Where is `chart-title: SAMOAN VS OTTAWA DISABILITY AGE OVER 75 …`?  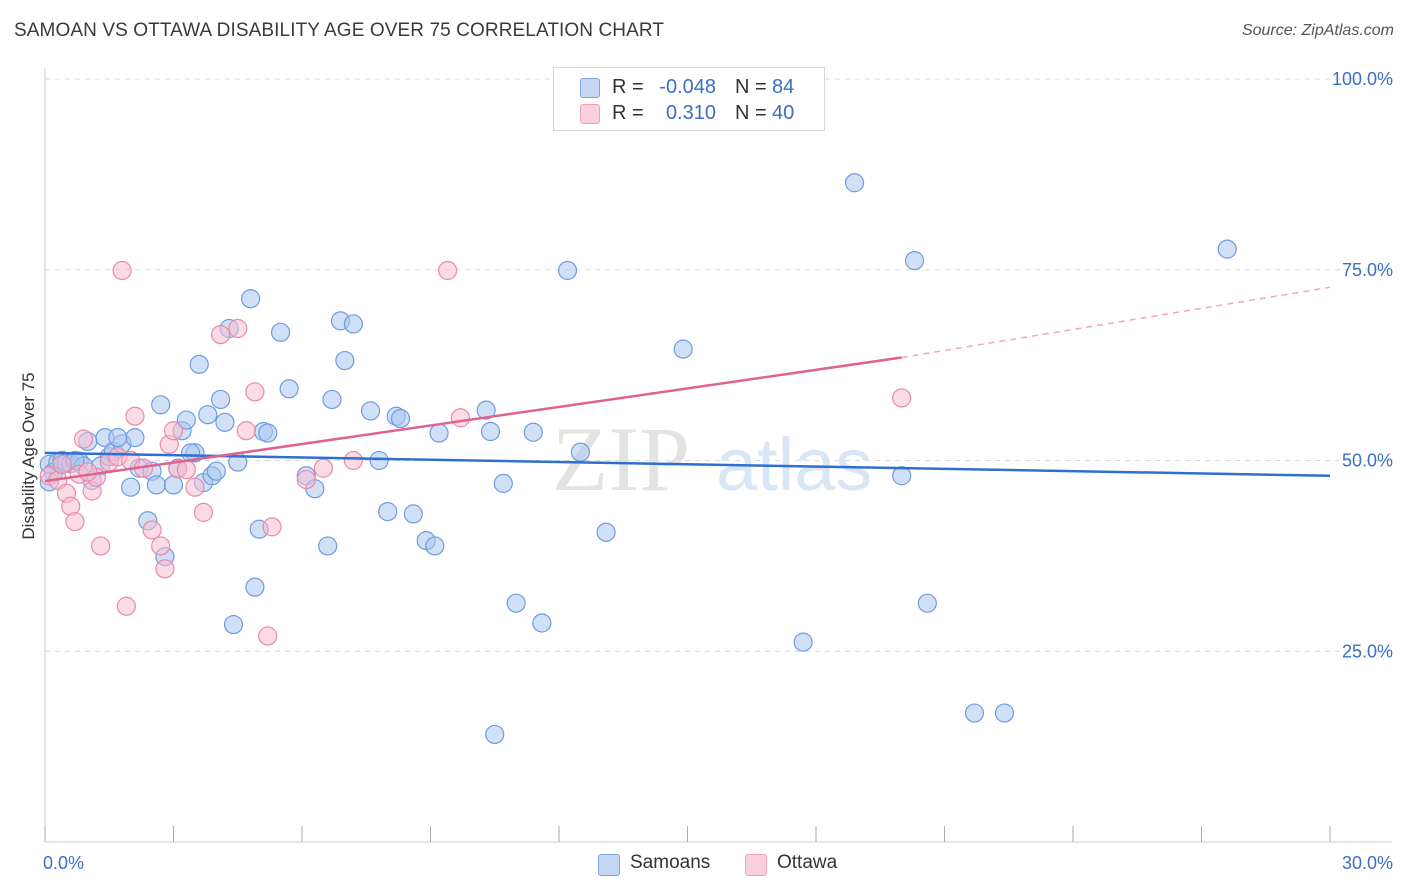
chart-title: SAMOAN VS OTTAWA DISABILITY AGE OVER 75 … is located at coordinates (339, 30).